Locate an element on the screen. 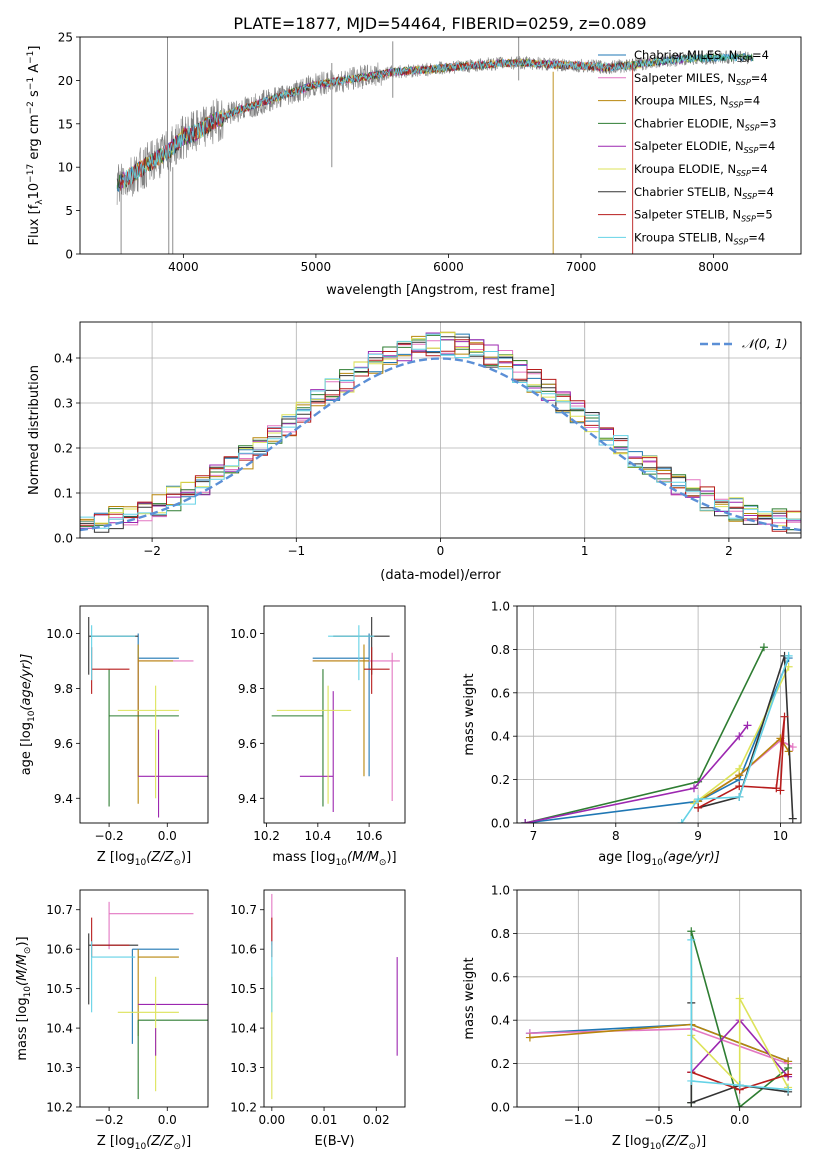  legend-label: Chabrier MILES, NSSP=4 is located at coordinates (701, 56).